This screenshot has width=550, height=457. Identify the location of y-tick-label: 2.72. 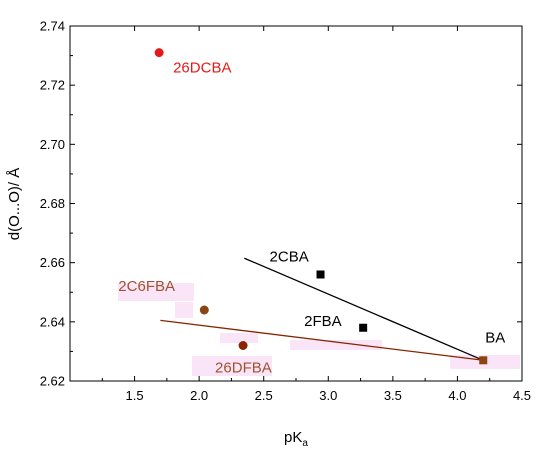
(52, 85).